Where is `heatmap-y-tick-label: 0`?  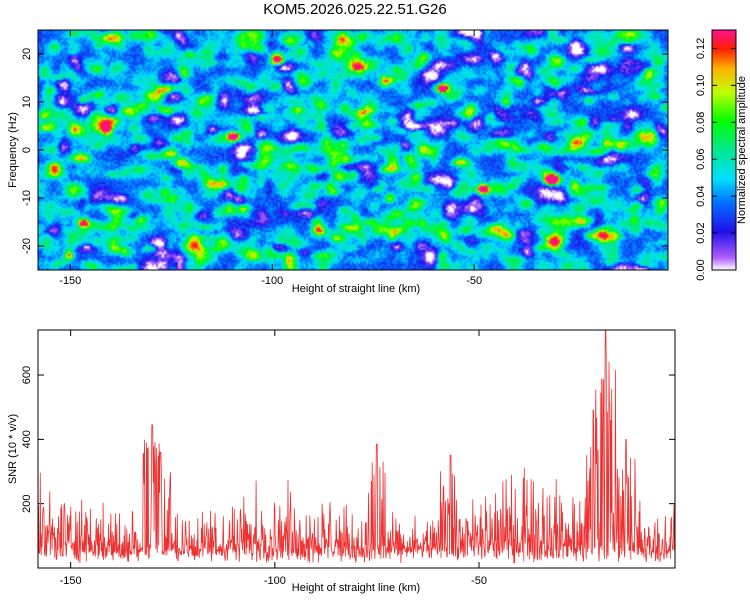 heatmap-y-tick-label: 0 is located at coordinates (27, 150).